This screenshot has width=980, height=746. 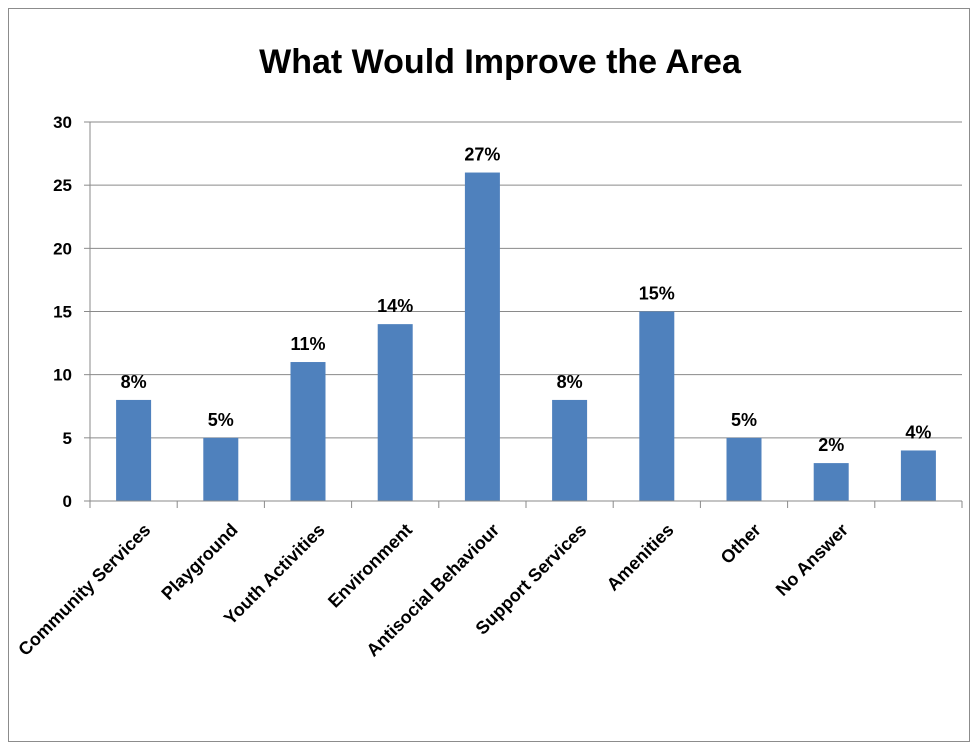 I want to click on y-tick-label: 20, so click(x=62, y=248).